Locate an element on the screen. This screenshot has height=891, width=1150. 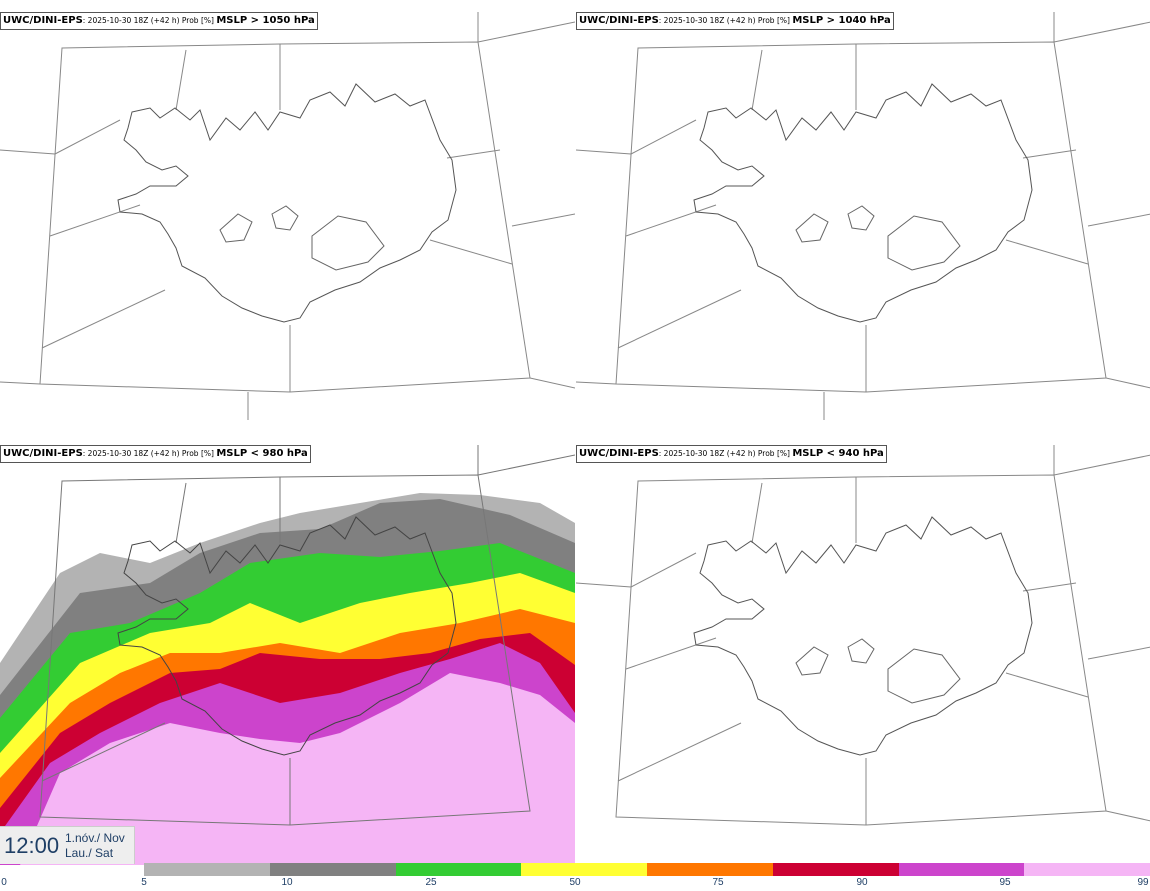
colorbar-tick-label: 5 is located at coordinates (144, 882).